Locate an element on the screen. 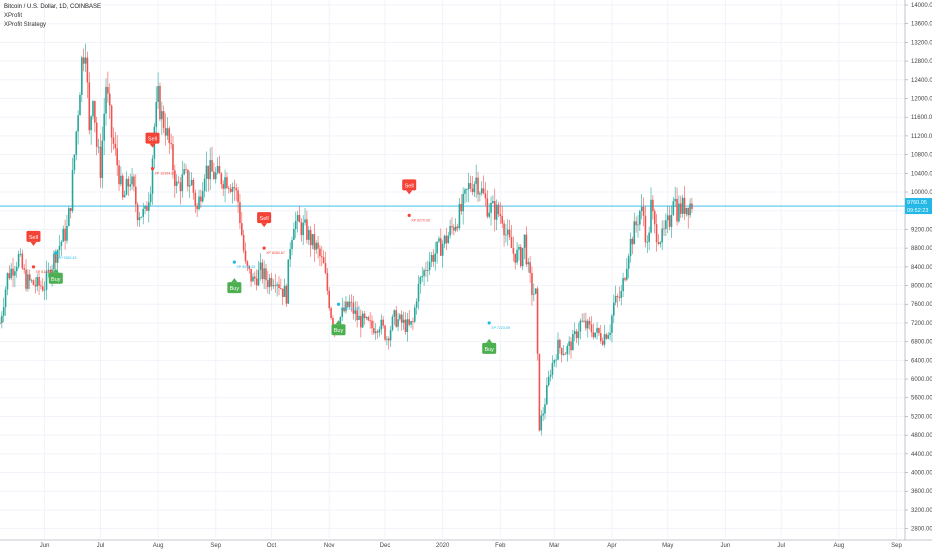 The height and width of the screenshot is (555, 932). indicator-xprofit: XProfit is located at coordinates (13, 16).